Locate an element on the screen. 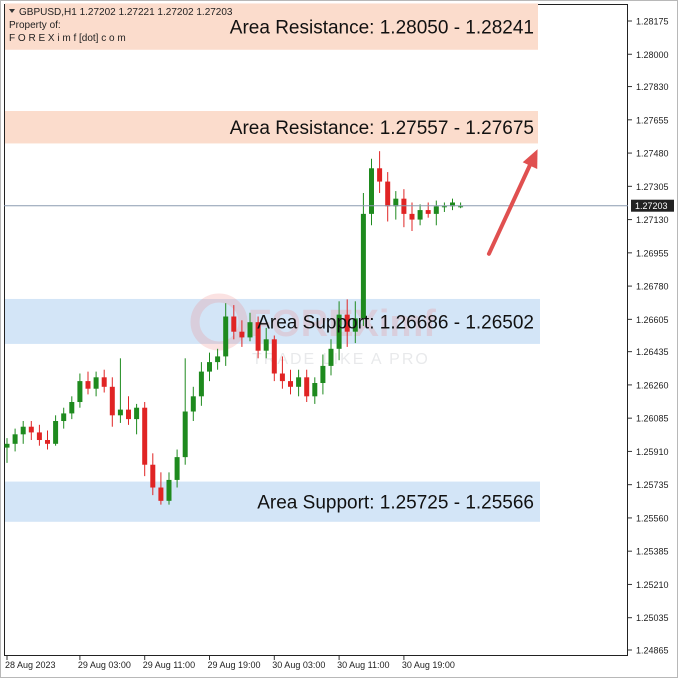  watermark: FOREXimf TRADE LIKE A PRO is located at coordinates (313, 330).